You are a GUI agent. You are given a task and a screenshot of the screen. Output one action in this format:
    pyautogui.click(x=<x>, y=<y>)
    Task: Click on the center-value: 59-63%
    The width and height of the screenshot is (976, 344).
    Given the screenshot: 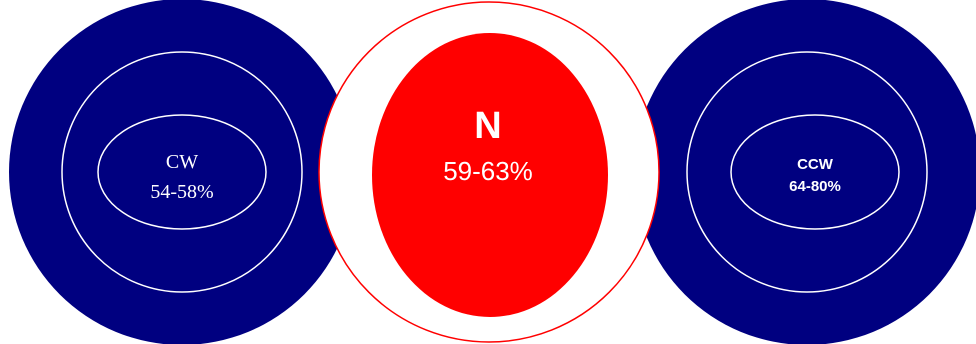 What is the action you would take?
    pyautogui.click(x=488, y=171)
    